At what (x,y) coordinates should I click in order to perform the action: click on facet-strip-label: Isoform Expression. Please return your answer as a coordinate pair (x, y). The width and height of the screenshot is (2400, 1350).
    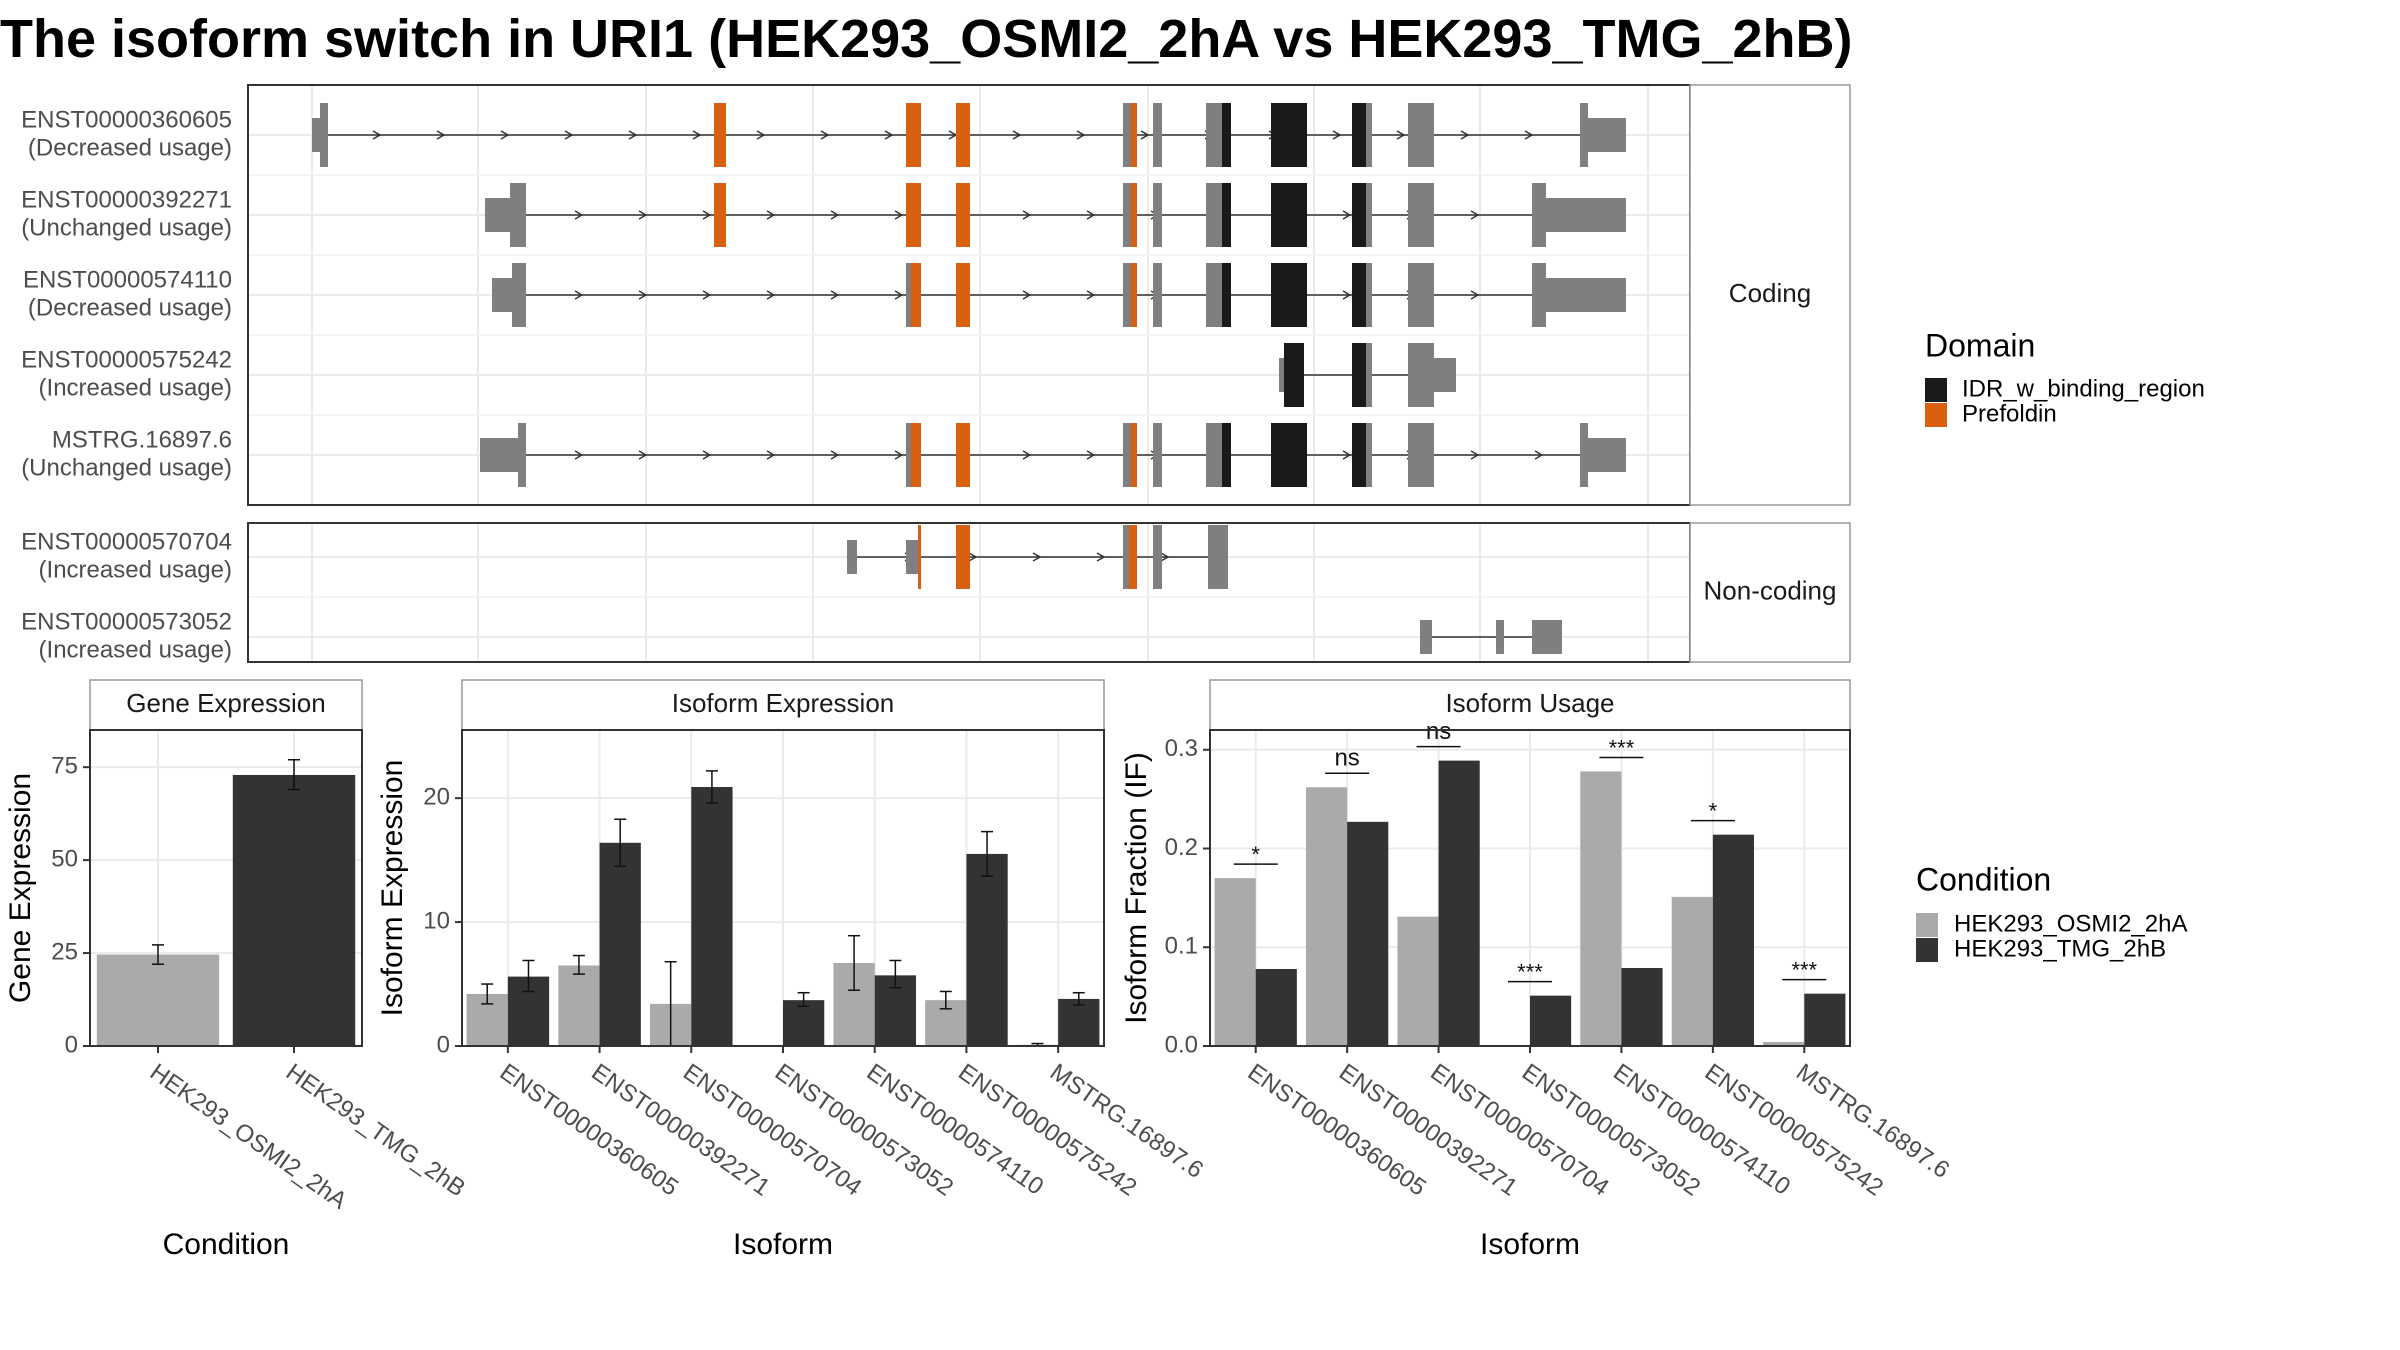
    Looking at the image, I should click on (783, 703).